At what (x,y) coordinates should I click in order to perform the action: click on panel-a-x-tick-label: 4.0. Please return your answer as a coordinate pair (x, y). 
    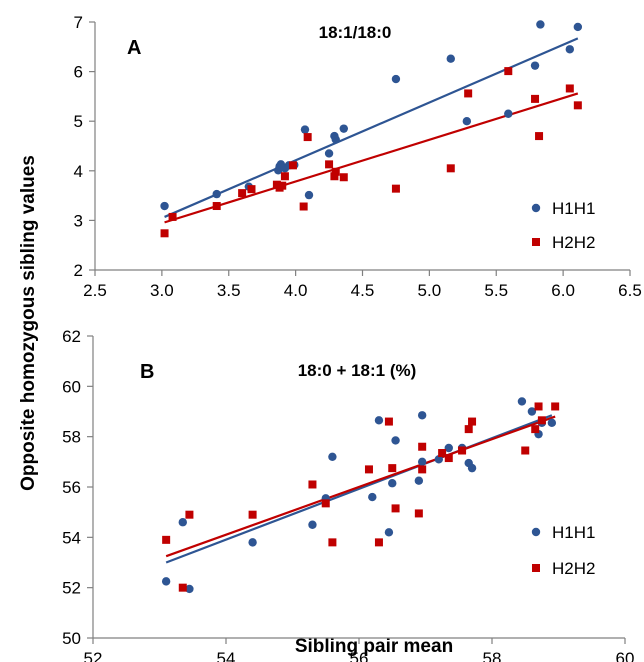
    Looking at the image, I should click on (296, 290).